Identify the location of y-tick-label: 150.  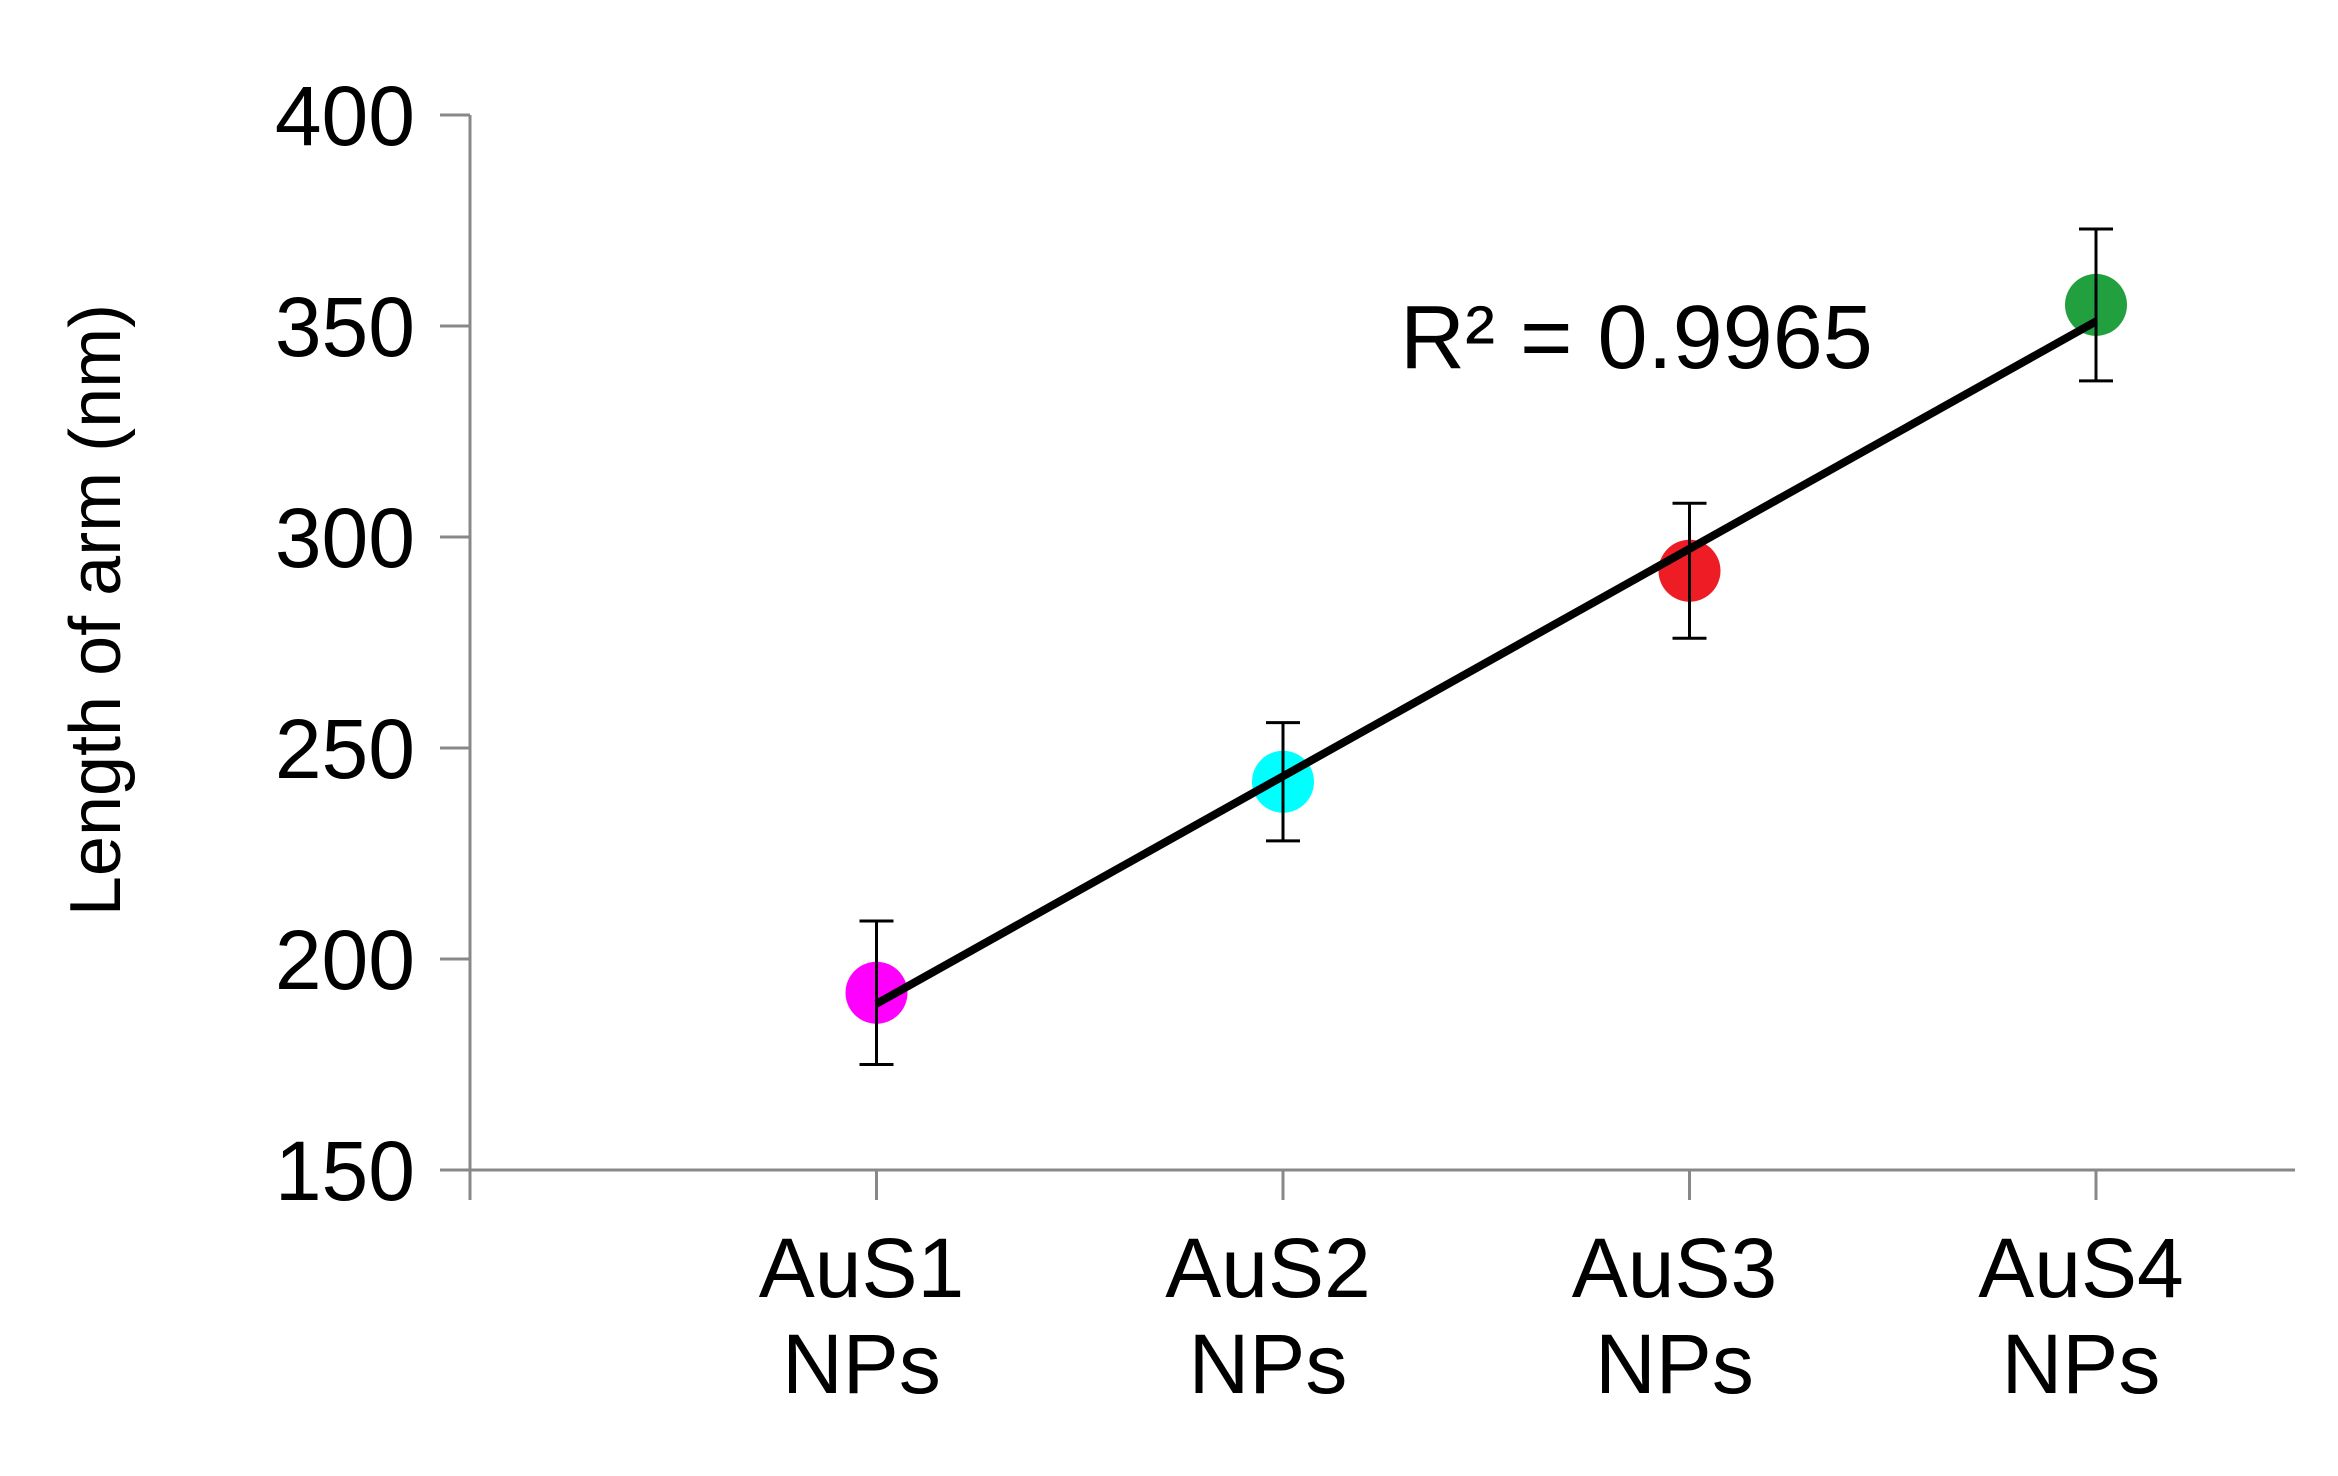
(345, 1171).